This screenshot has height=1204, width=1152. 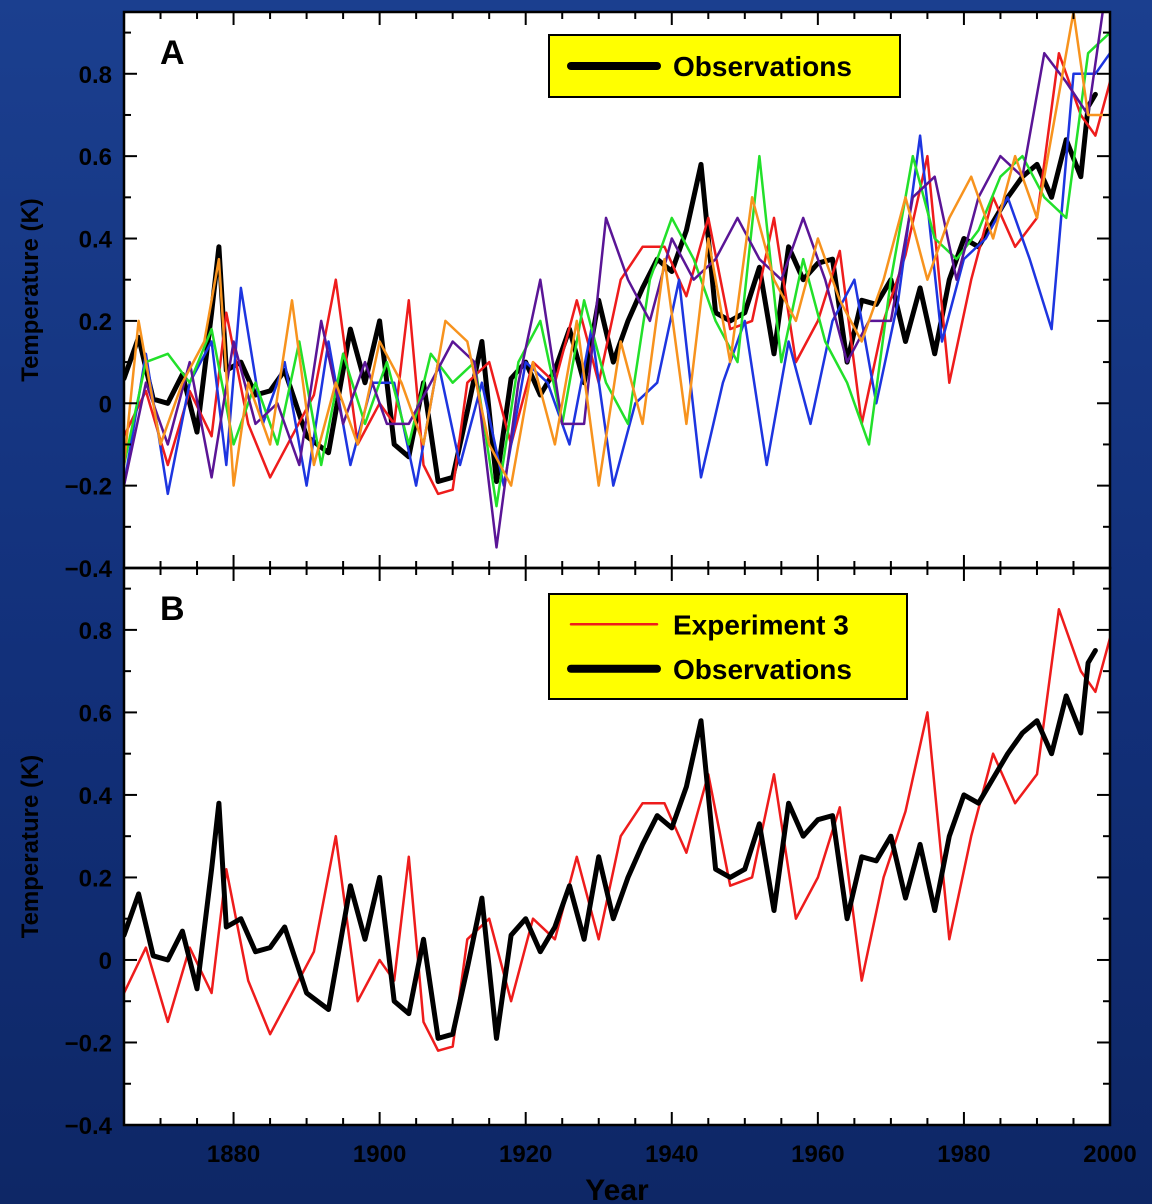 I want to click on legend-box, so click(x=728, y=646).